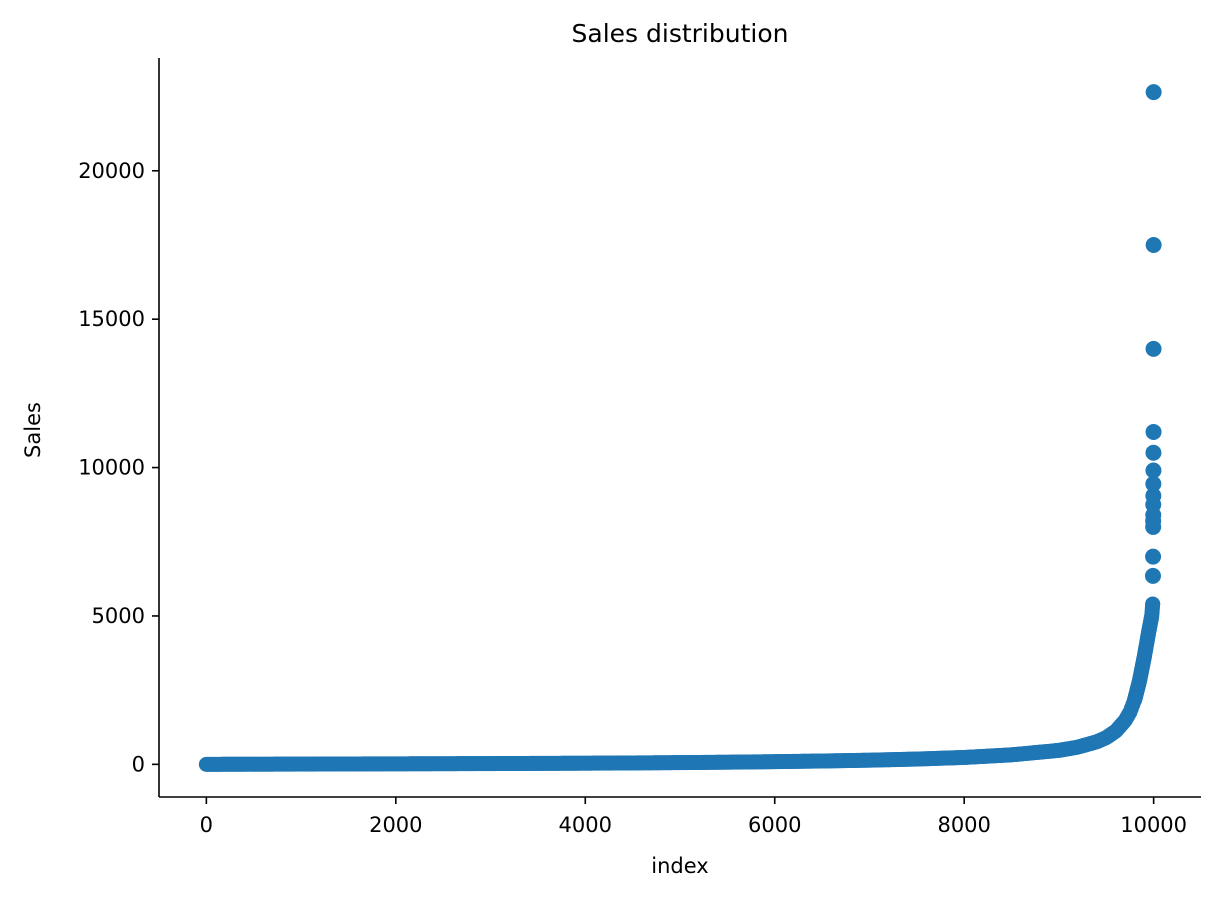 The width and height of the screenshot is (1219, 898). What do you see at coordinates (679, 866) in the screenshot?
I see `x-axis-label: index` at bounding box center [679, 866].